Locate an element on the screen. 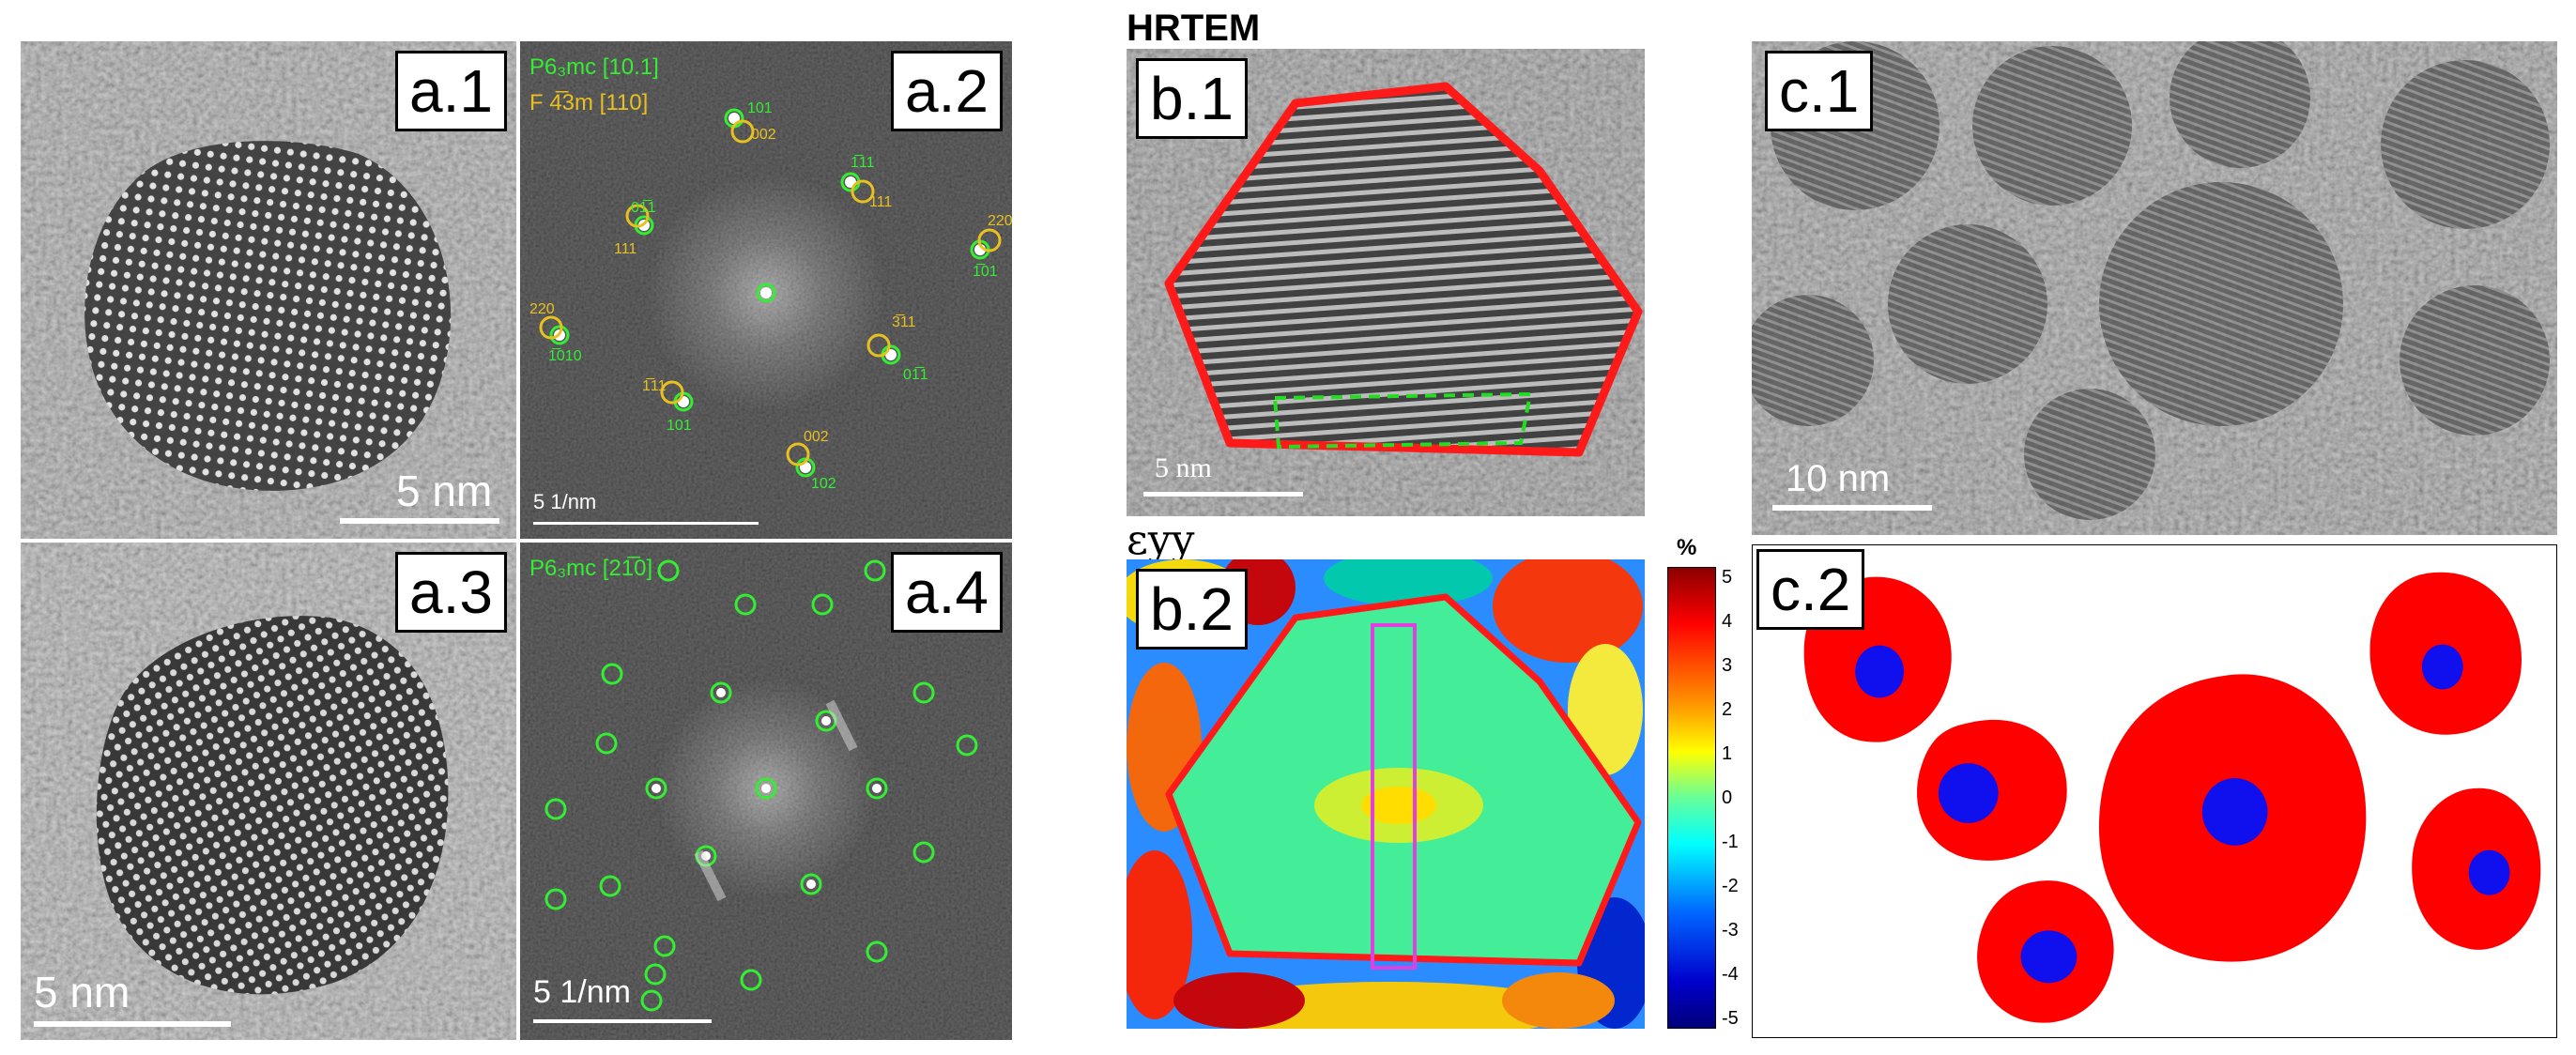  panel-b2: b.2 is located at coordinates (1386, 794).